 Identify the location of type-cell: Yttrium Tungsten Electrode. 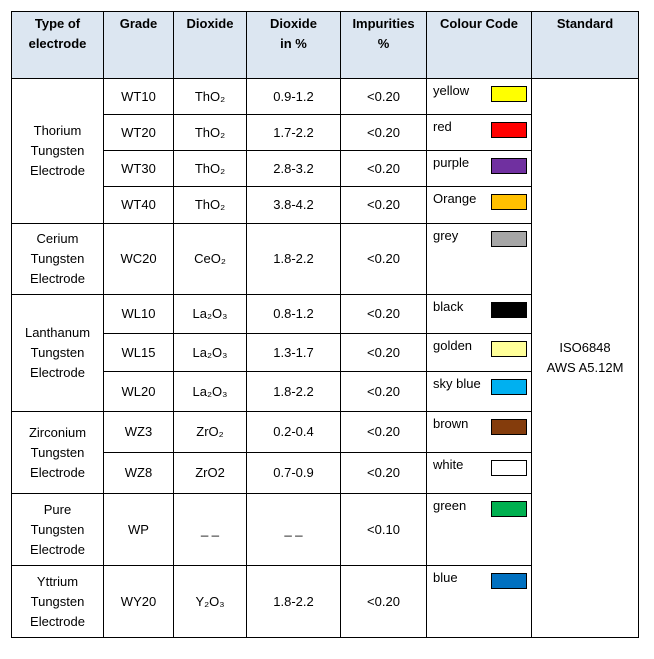
(57, 601).